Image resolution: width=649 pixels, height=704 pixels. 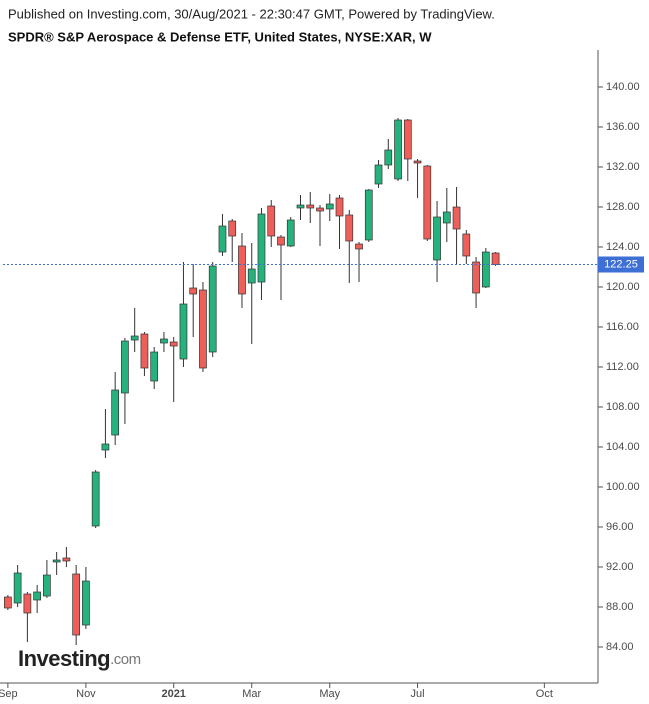 What do you see at coordinates (173, 694) in the screenshot?
I see `x-tick-label: 2021` at bounding box center [173, 694].